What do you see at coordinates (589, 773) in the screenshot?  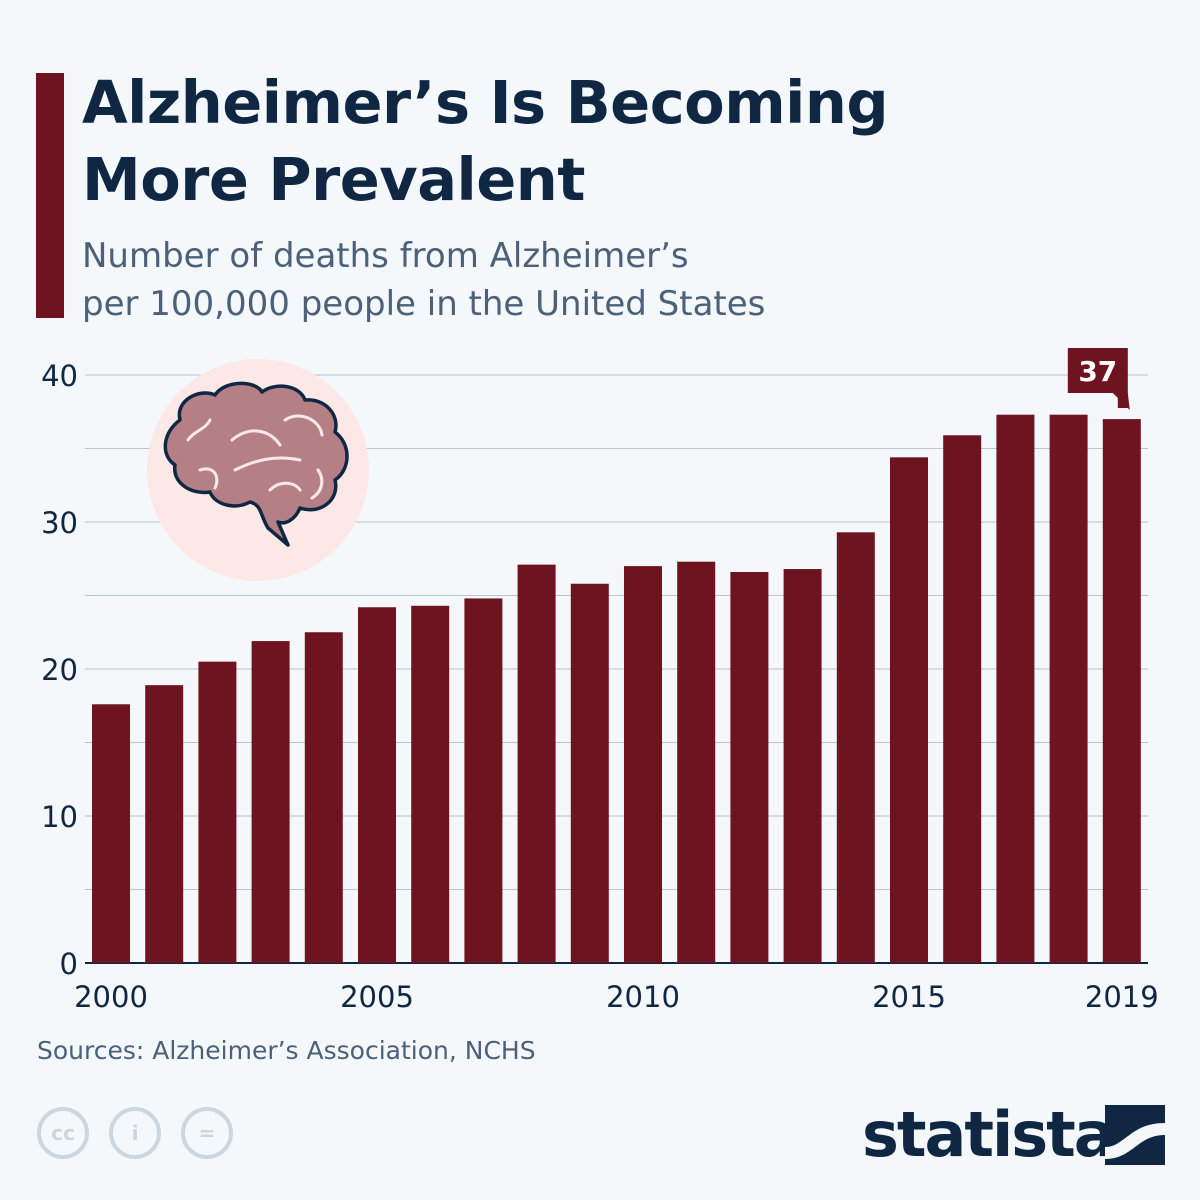 I see `bar-2009` at bounding box center [589, 773].